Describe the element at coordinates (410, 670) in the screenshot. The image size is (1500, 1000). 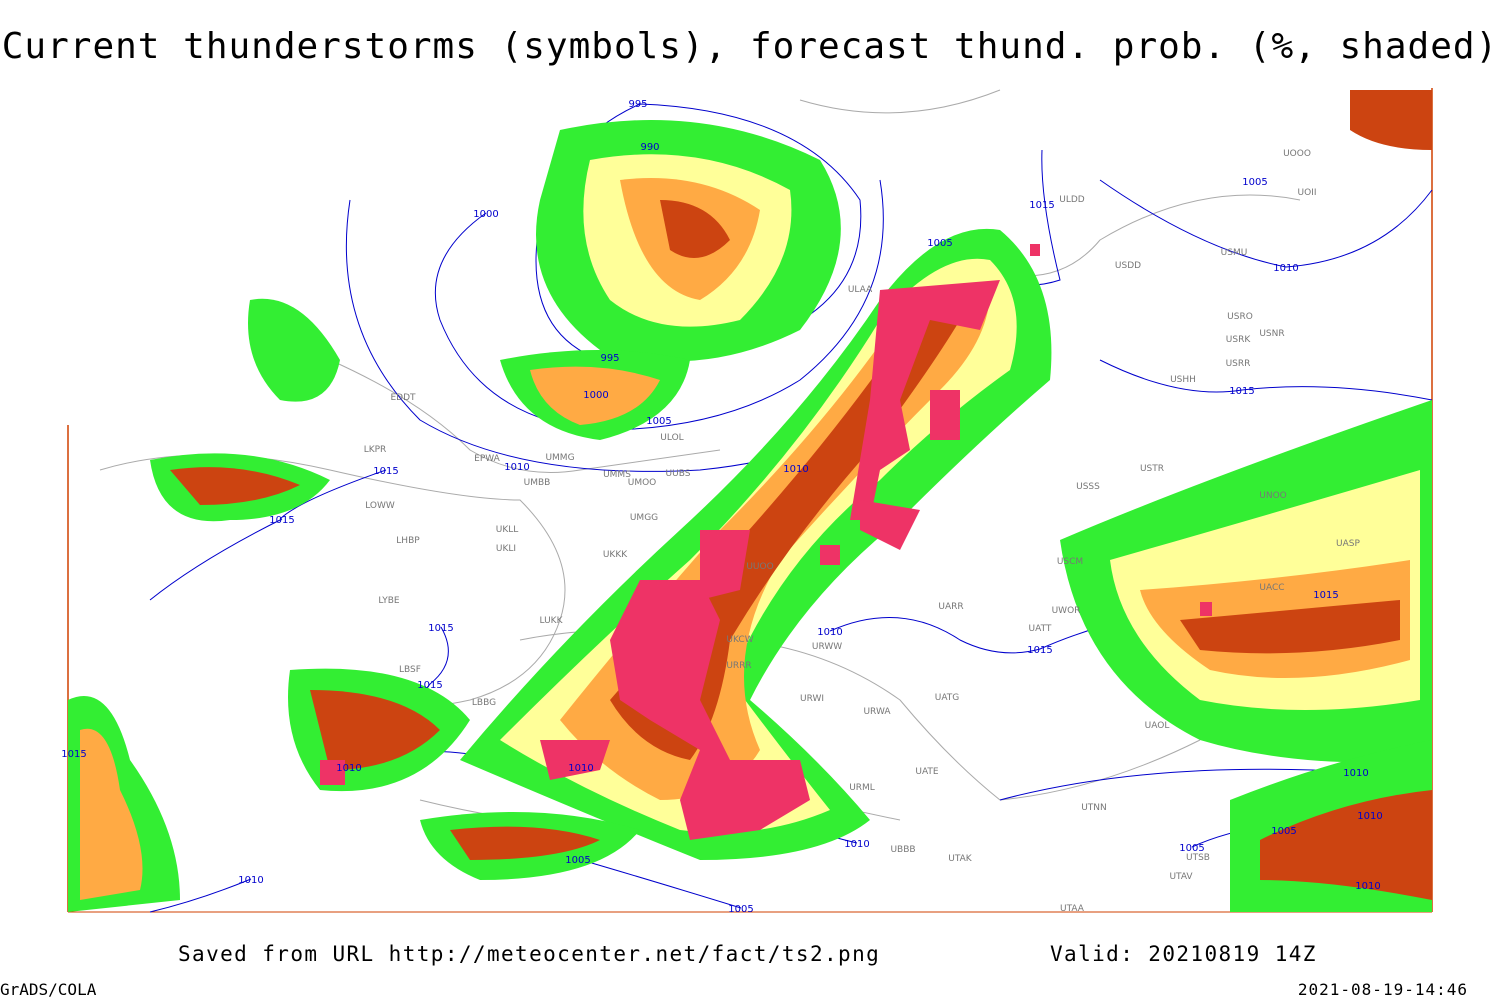
I see `station-label: LBSF` at that location.